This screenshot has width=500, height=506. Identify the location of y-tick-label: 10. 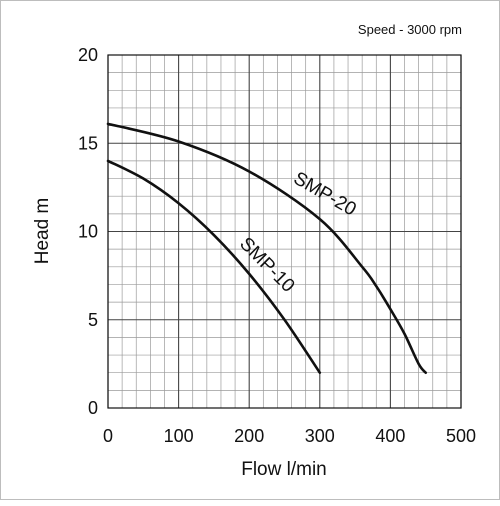
(88, 232).